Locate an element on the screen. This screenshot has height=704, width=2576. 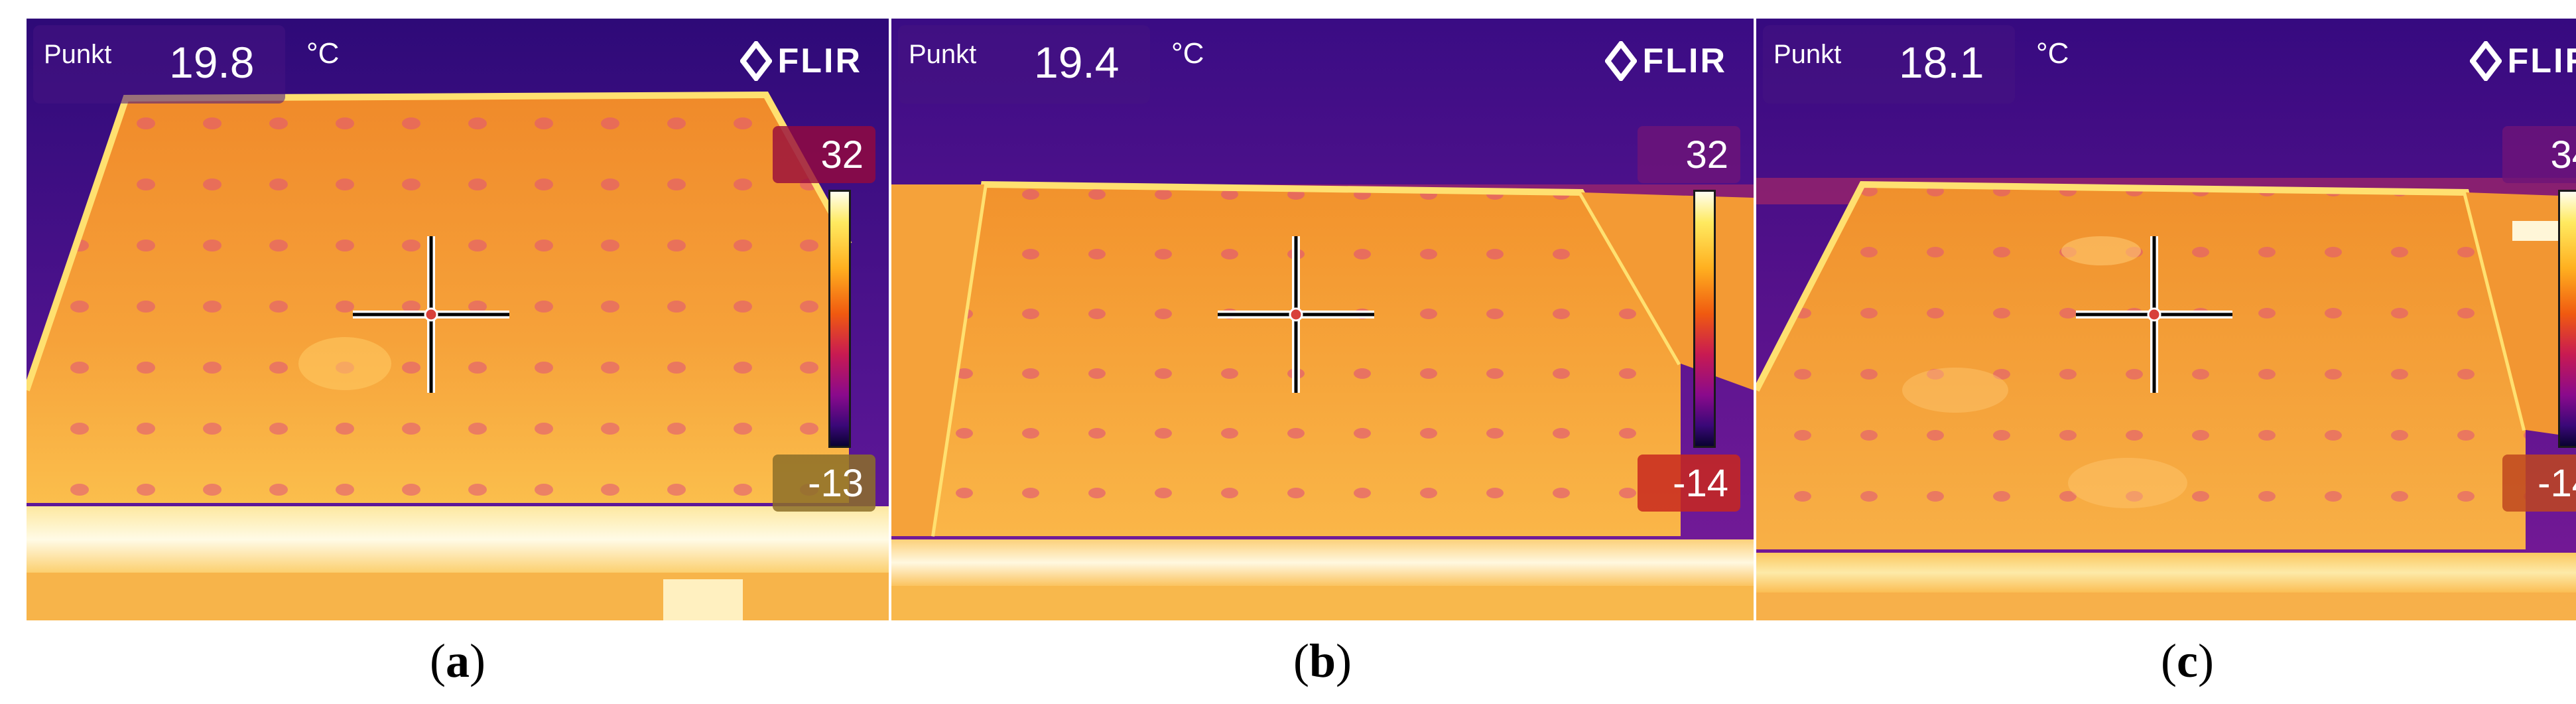
scale-min-badge: -13 is located at coordinates (824, 484).